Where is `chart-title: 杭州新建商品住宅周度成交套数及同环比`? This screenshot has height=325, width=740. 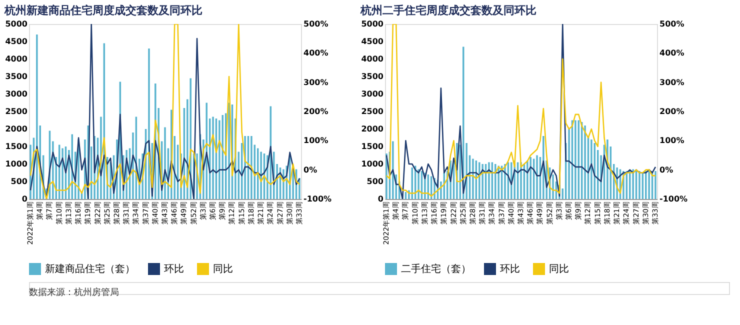 chart-title: 杭州新建商品住宅周度成交套数及同环比 is located at coordinates (103, 10).